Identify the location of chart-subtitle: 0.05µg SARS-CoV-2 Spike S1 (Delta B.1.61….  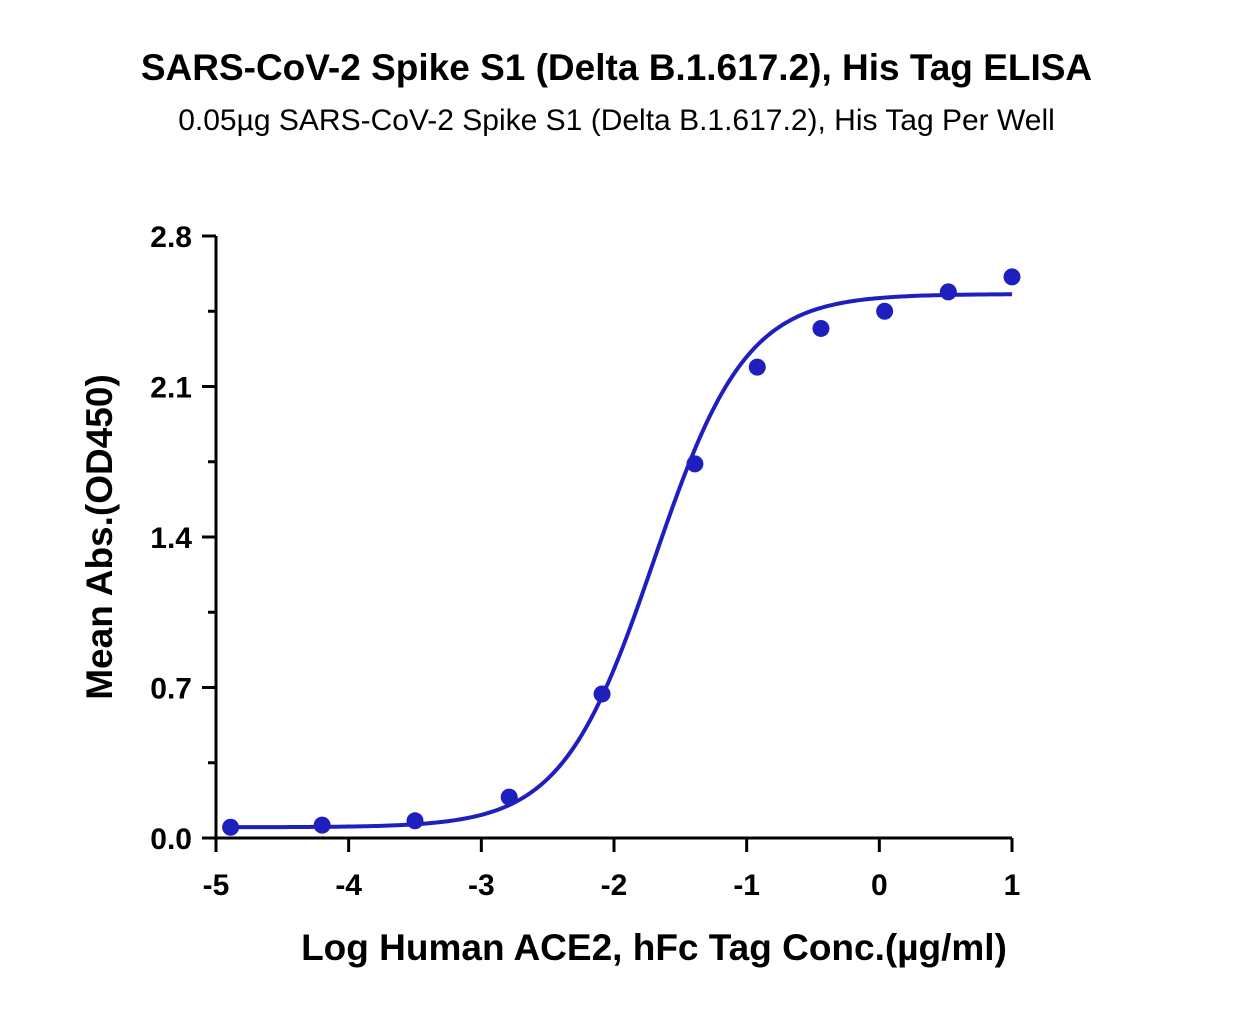
(616, 120).